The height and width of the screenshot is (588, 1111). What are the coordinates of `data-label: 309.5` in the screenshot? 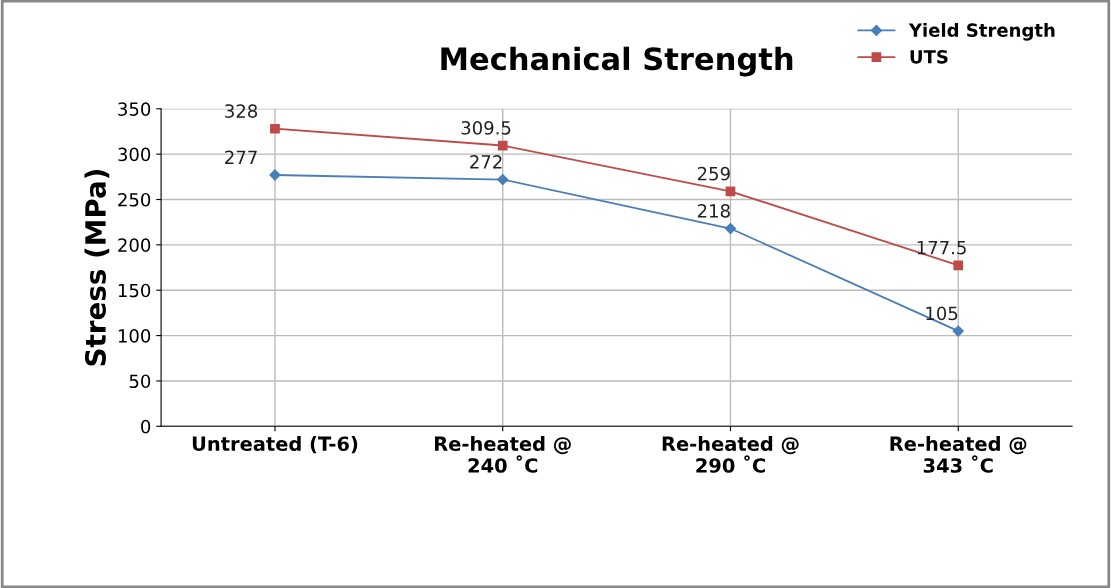 It's located at (486, 128).